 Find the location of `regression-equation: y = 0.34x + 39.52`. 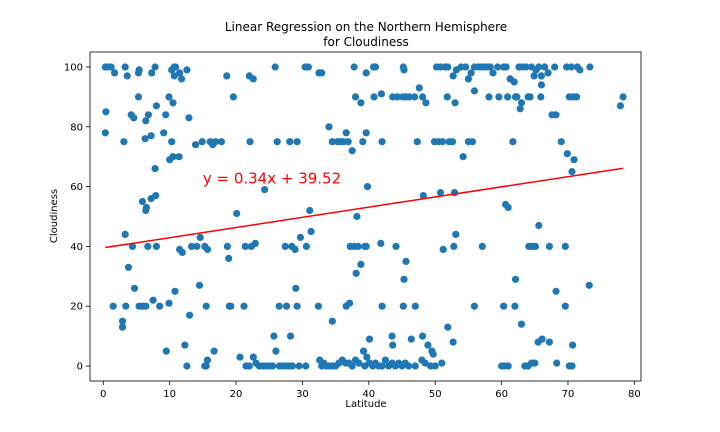

regression-equation: y = 0.34x + 39.52 is located at coordinates (272, 179).